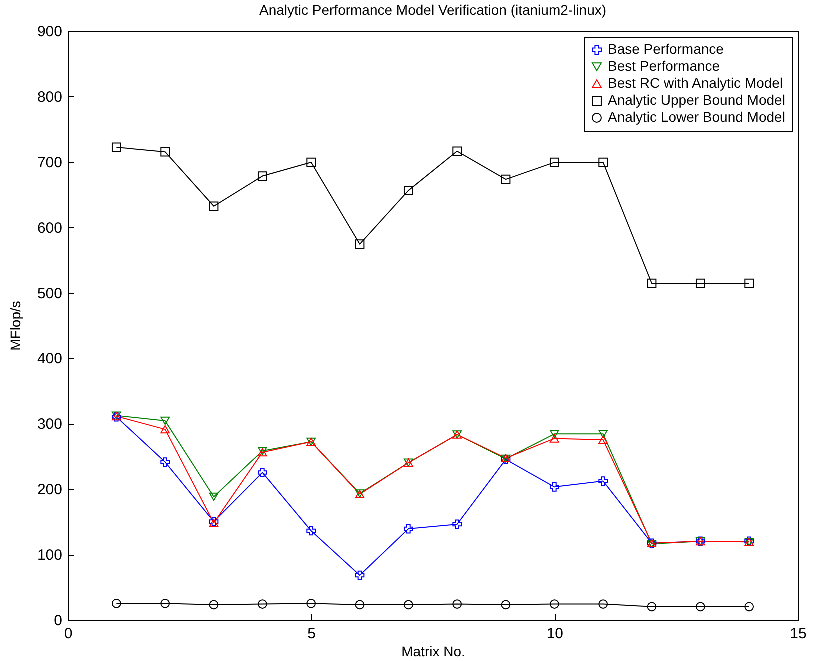 This screenshot has width=820, height=661. What do you see at coordinates (49, 163) in the screenshot?
I see `y-tick-label: 700` at bounding box center [49, 163].